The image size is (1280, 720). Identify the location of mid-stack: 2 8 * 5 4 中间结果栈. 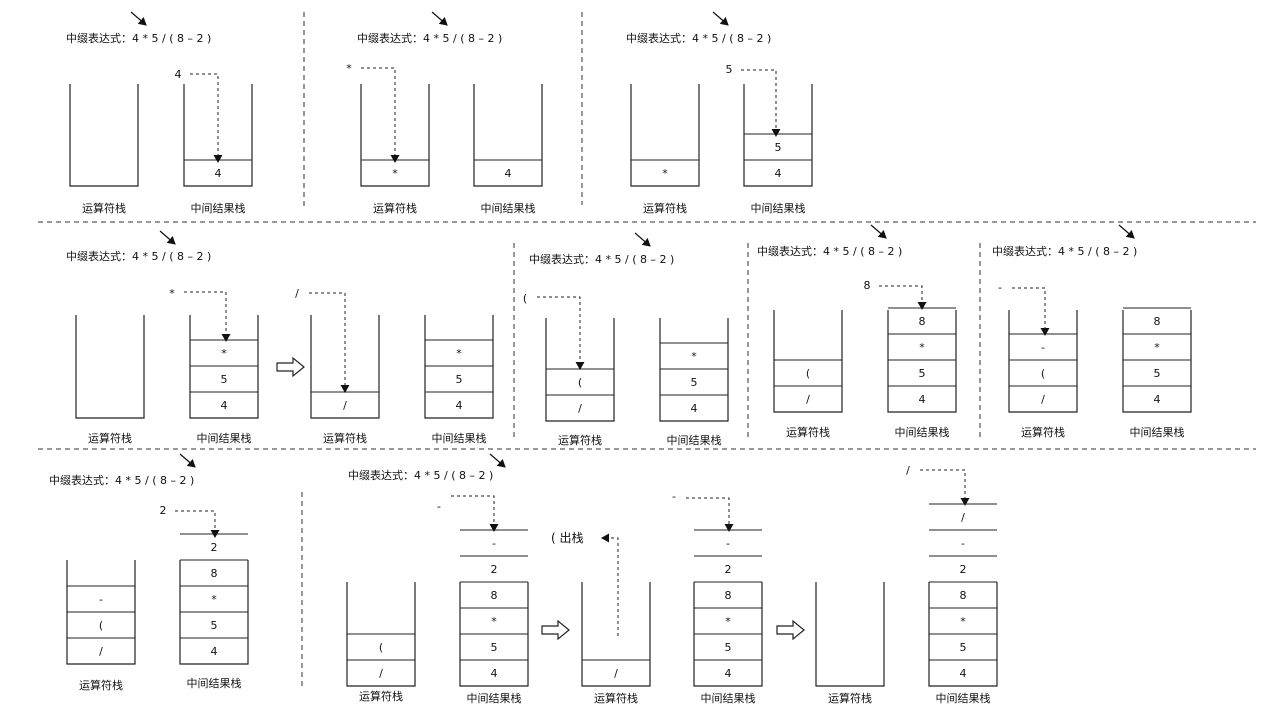
(214, 611).